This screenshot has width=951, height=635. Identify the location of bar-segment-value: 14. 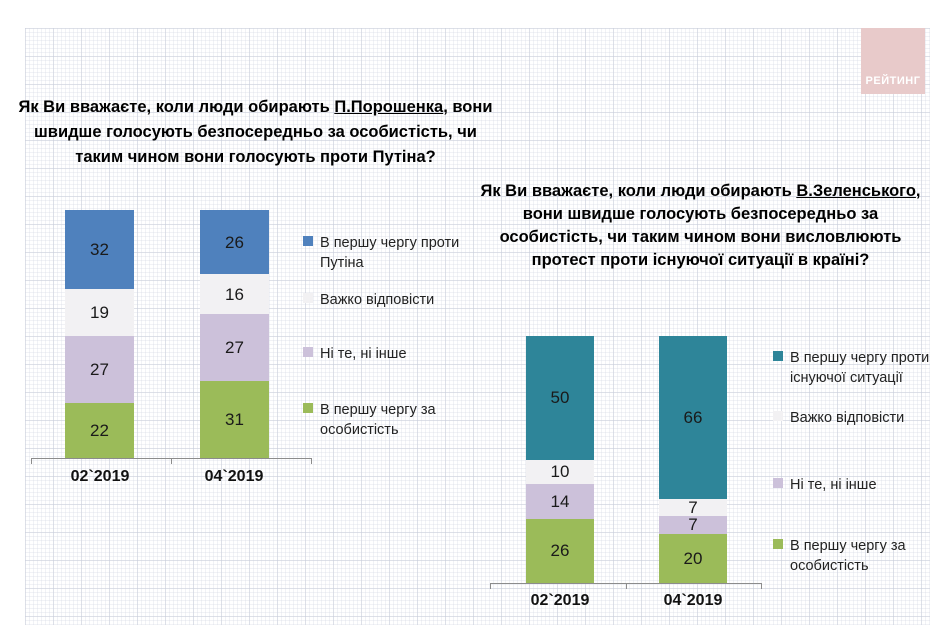
(560, 501).